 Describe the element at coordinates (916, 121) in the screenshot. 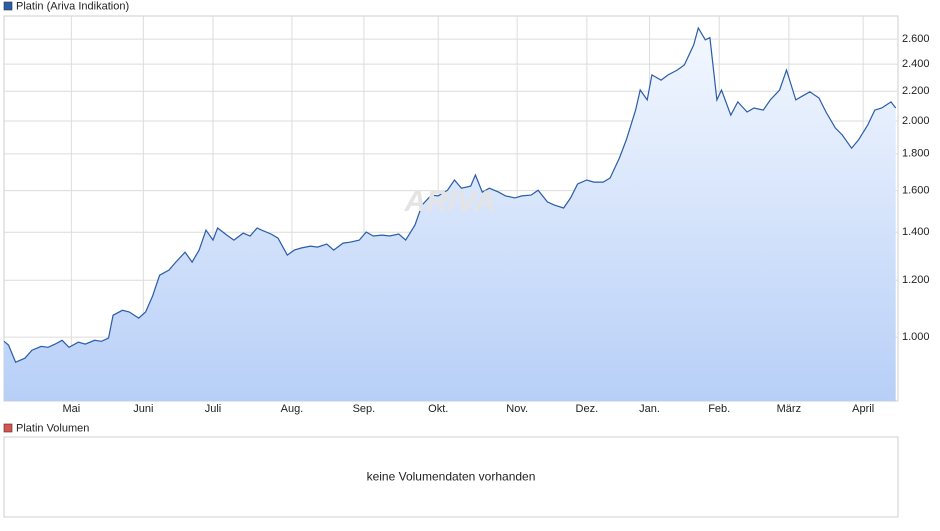

I see `y-tick-label: 2.000` at that location.